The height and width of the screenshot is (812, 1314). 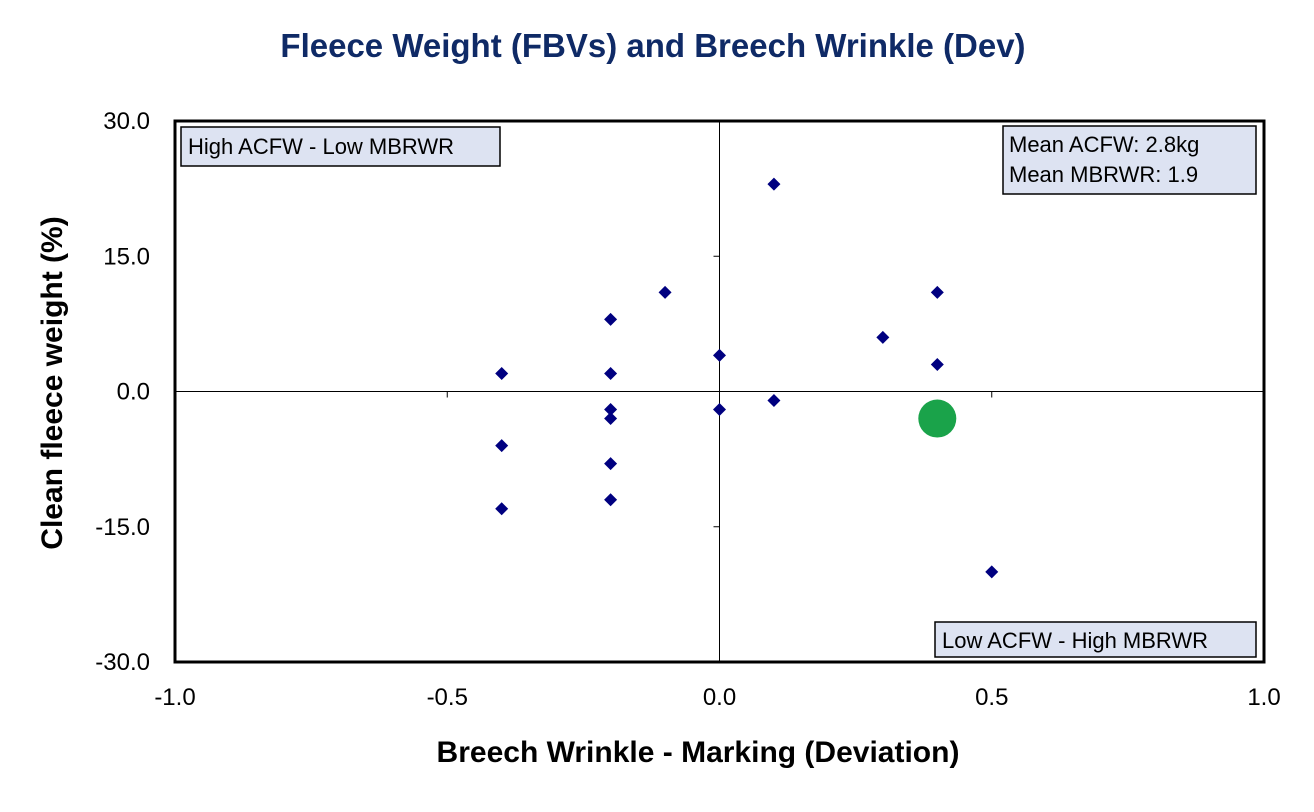 I want to click on y-tick-label: 0.0, so click(x=133, y=392).